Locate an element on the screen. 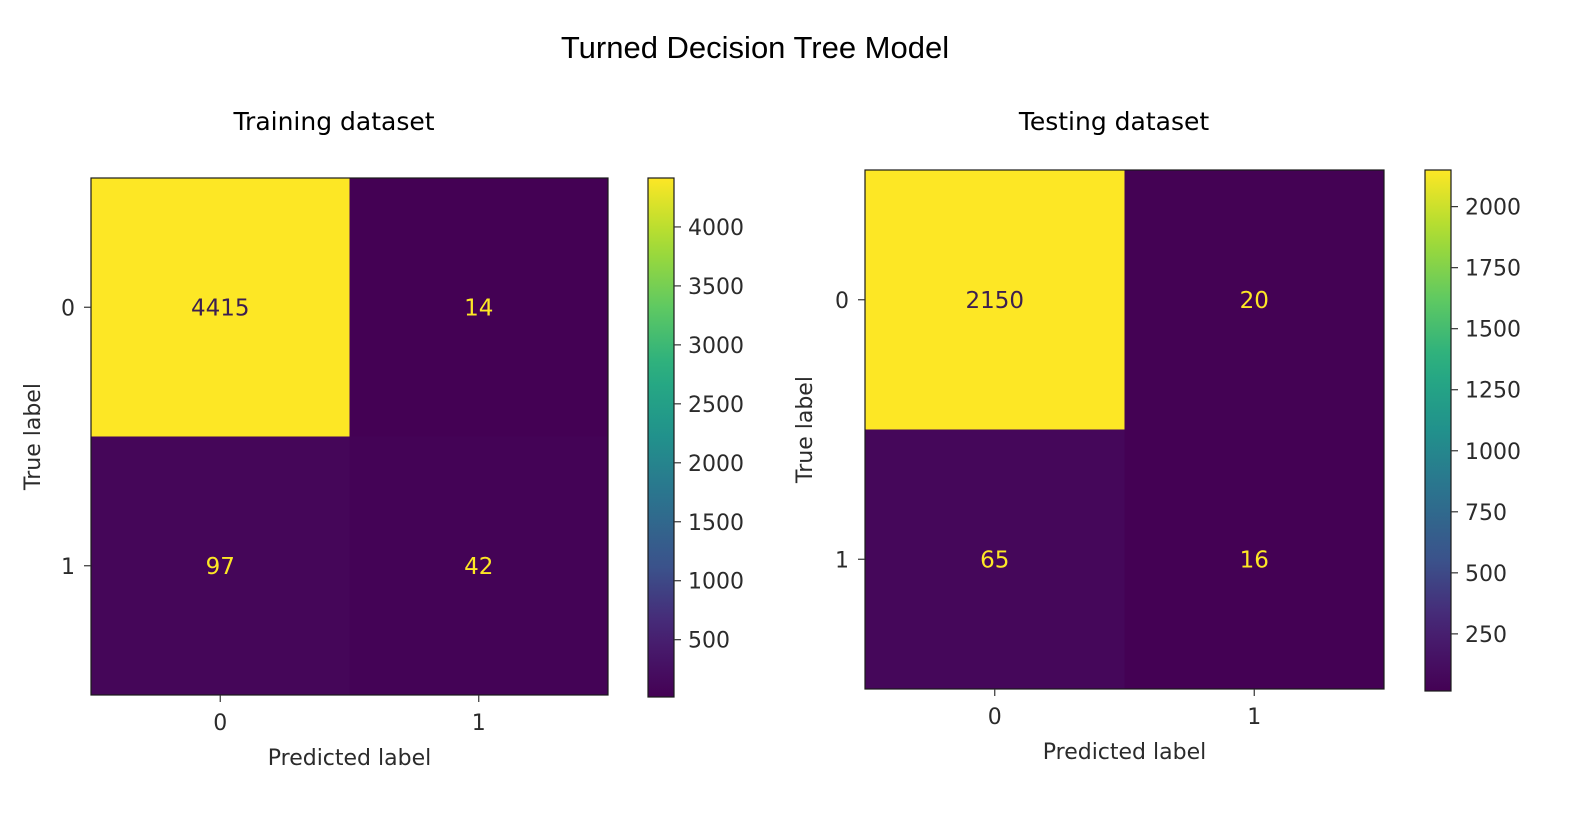 This screenshot has height=816, width=1595. chart1-colorbar-tick-label-6: 3500 is located at coordinates (716, 287).